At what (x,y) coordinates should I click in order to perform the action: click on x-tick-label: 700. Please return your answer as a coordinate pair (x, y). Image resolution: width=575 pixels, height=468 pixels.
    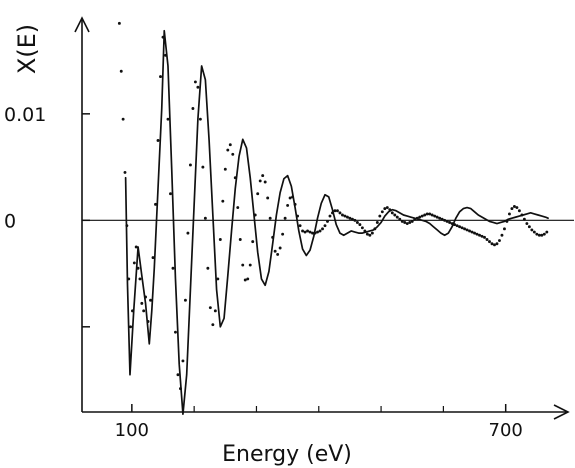
    Looking at the image, I should click on (506, 430).